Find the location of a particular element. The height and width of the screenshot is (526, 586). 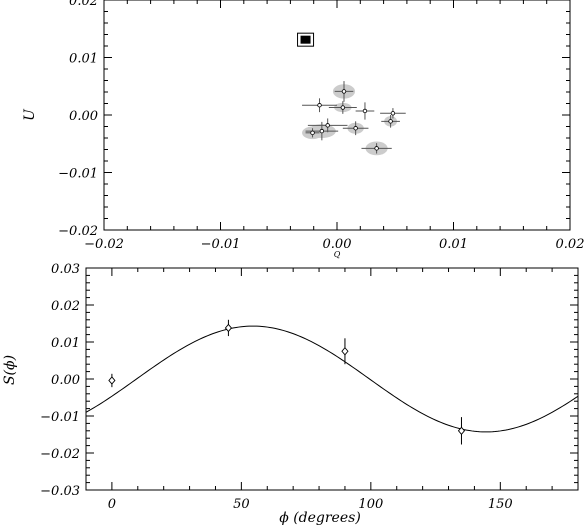

qu-y-tick-label: −0.02 is located at coordinates (78, 231).